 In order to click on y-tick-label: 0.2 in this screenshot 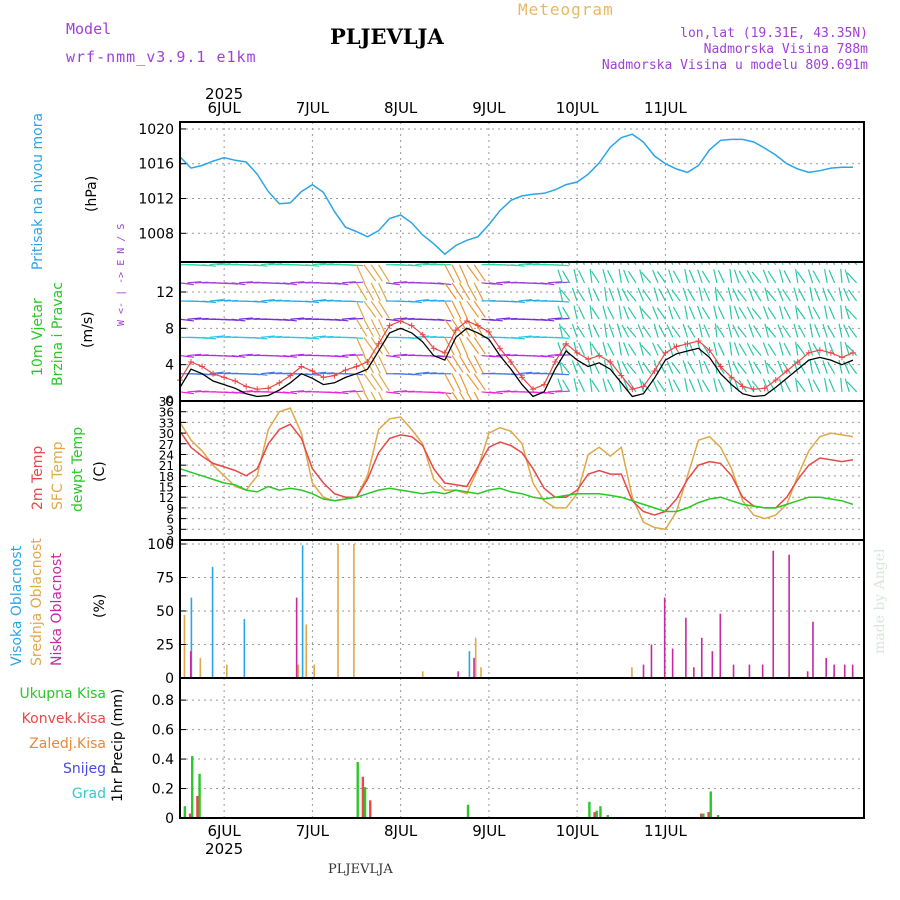, I will do `click(163, 790)`.